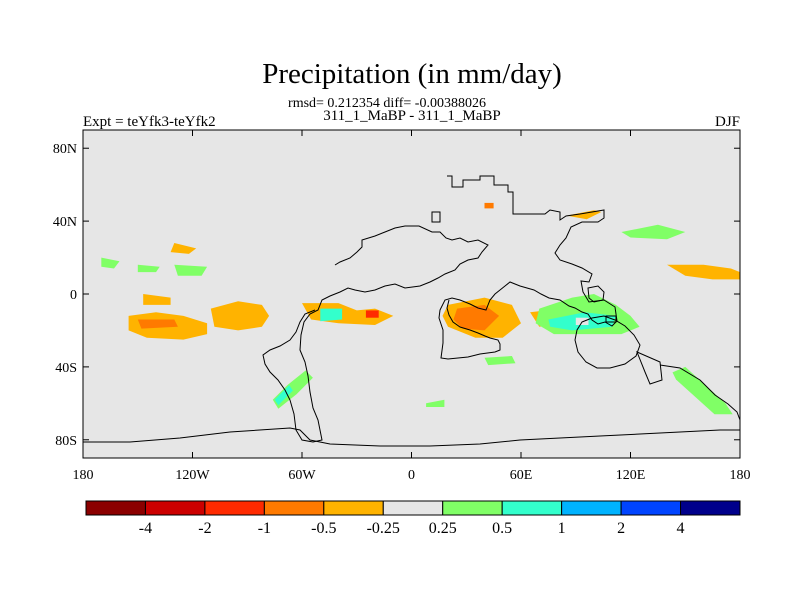  I want to click on colorbar-label: -0.5, so click(323, 528).